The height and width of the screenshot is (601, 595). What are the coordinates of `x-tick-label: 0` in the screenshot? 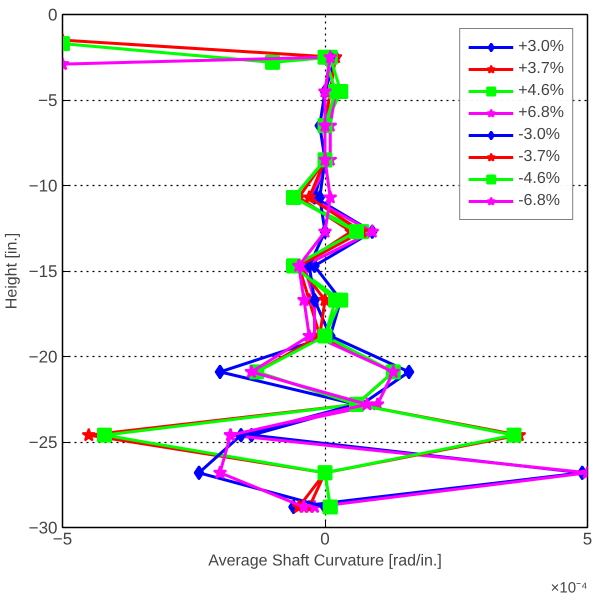 It's located at (325, 539).